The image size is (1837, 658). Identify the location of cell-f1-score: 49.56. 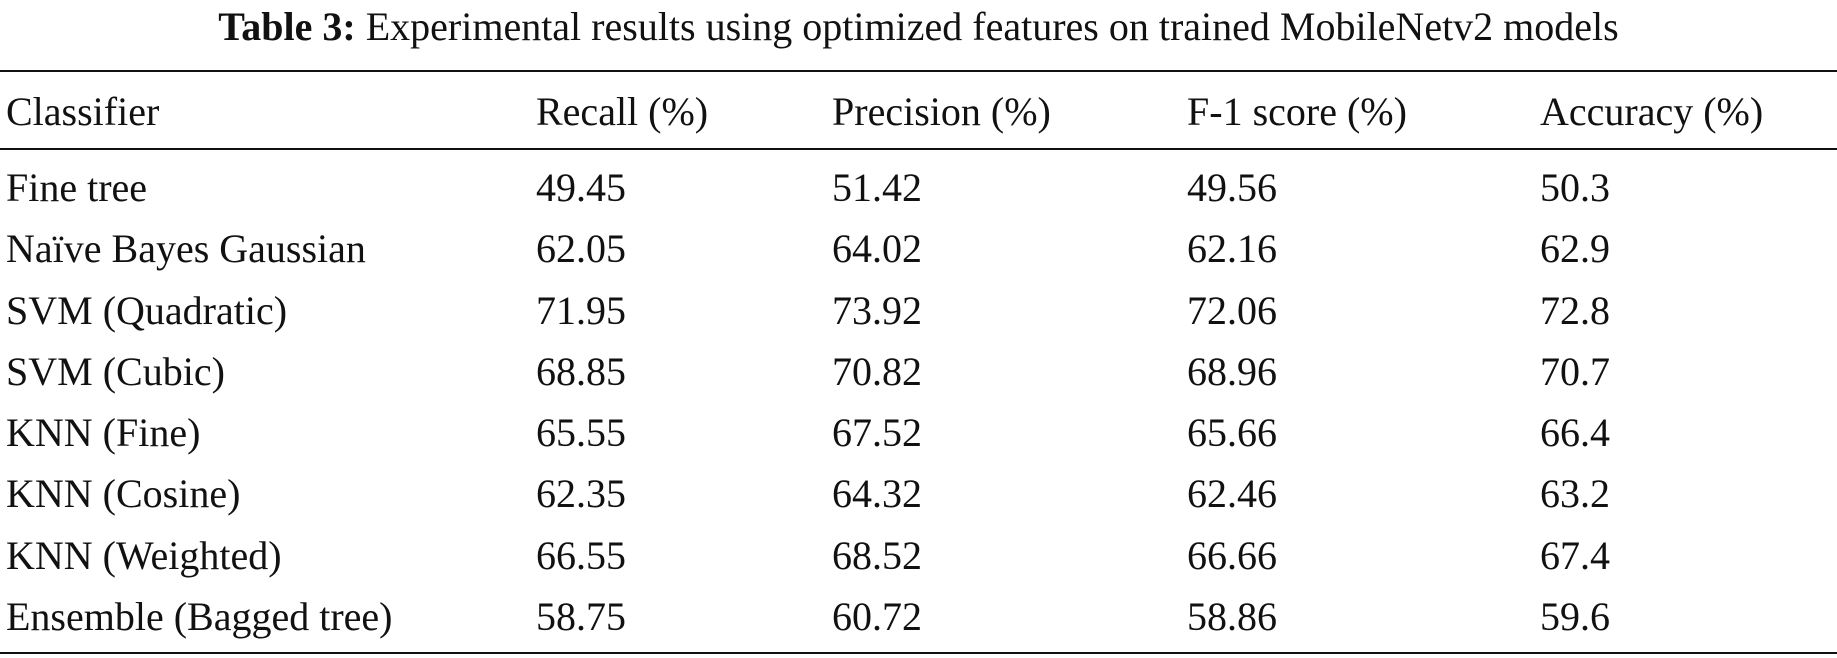
(1232, 187).